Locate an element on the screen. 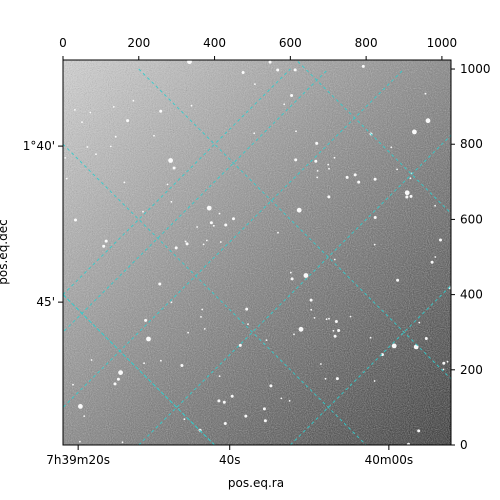 This screenshot has height=500, width=500. ra-tick-label-2: 40m00s is located at coordinates (389, 460).